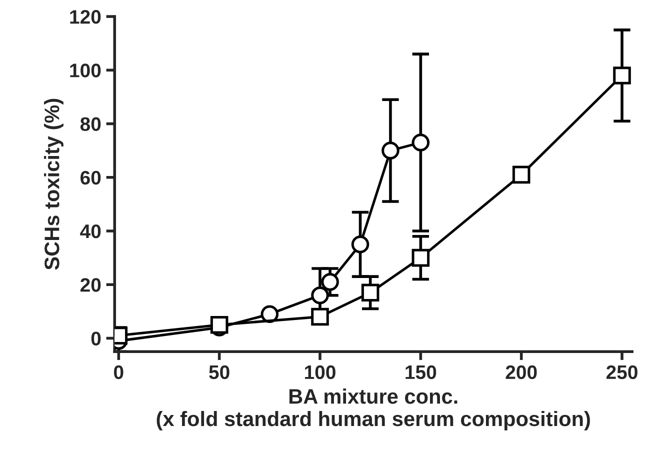  I want to click on x-tick-label: 200, so click(521, 372).